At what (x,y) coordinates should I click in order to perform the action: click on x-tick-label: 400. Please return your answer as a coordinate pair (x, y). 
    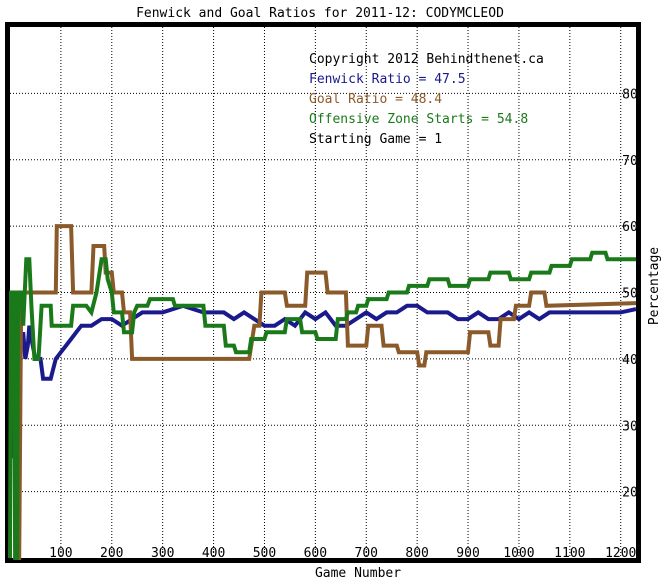
    Looking at the image, I should click on (213, 553).